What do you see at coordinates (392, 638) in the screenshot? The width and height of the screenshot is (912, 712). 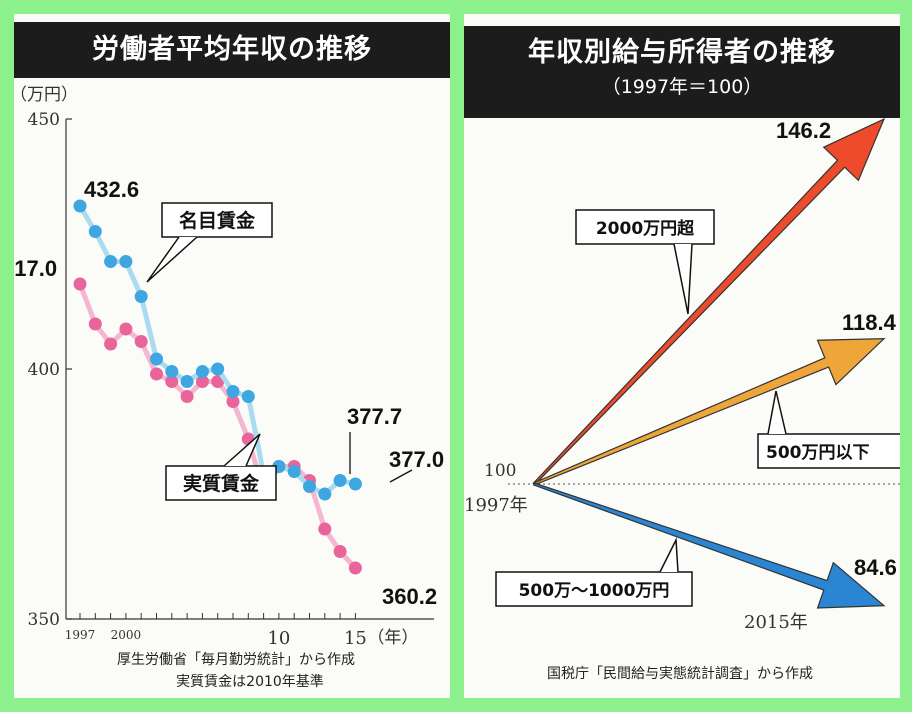 I see `x-axis-unit: （年）` at bounding box center [392, 638].